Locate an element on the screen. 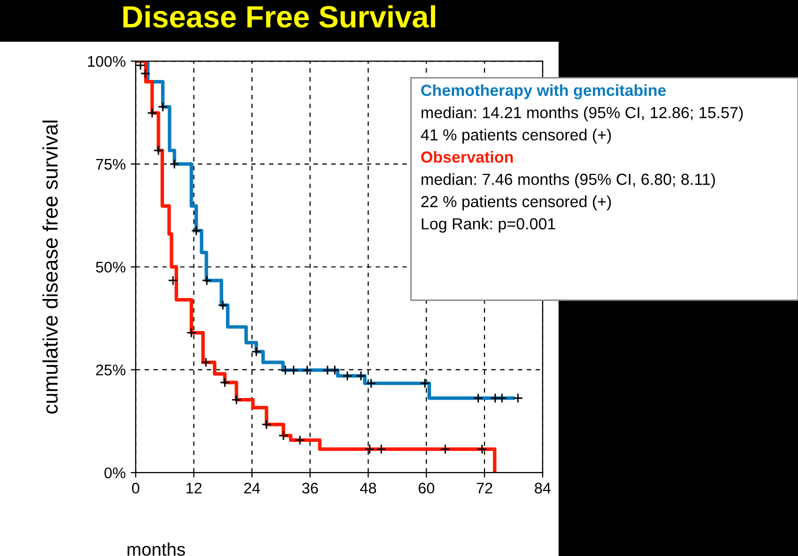 This screenshot has width=798, height=556. annotation: 22 % patients censored (+) is located at coordinates (516, 202).